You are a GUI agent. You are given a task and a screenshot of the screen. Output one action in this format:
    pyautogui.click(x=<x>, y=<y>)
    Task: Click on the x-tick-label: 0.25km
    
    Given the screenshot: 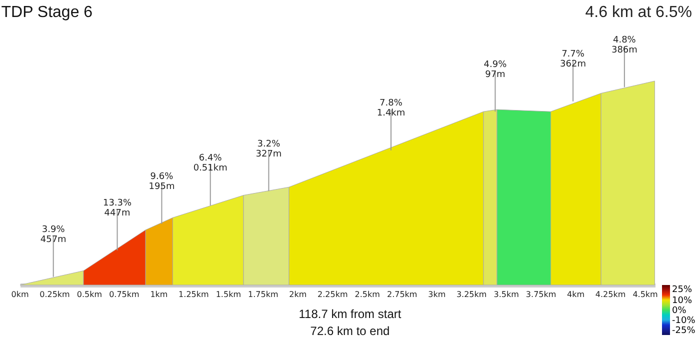 What is the action you would take?
    pyautogui.click(x=55, y=294)
    